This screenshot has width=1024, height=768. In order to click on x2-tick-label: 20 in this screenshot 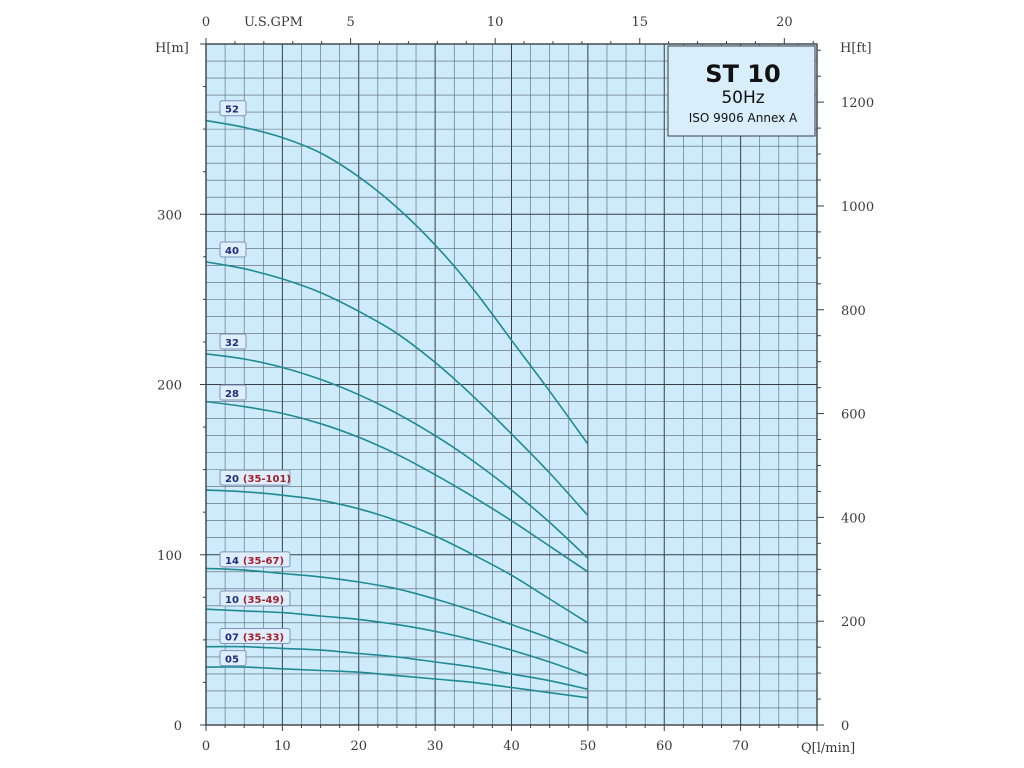, I will do `click(784, 22)`.